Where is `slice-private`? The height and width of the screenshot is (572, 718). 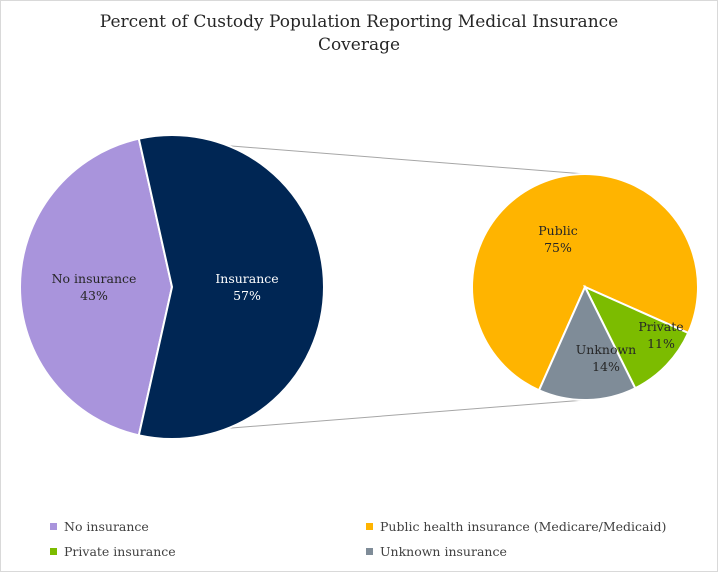
slice-private is located at coordinates (636, 337).